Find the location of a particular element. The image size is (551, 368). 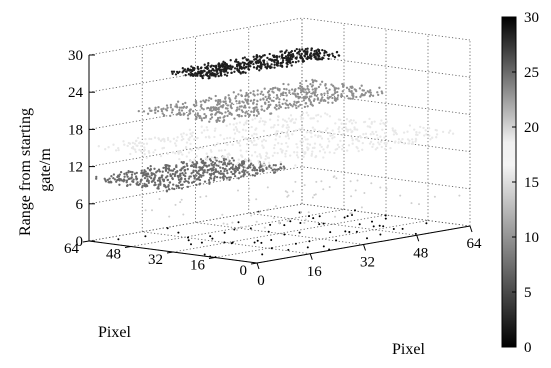

grid-line is located at coordinates (386, 29).